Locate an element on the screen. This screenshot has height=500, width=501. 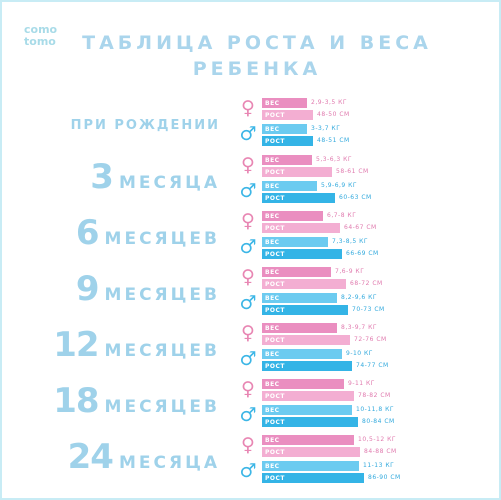
girl-weight-value: 8,3-9,7 КГ is located at coordinates (359, 327).